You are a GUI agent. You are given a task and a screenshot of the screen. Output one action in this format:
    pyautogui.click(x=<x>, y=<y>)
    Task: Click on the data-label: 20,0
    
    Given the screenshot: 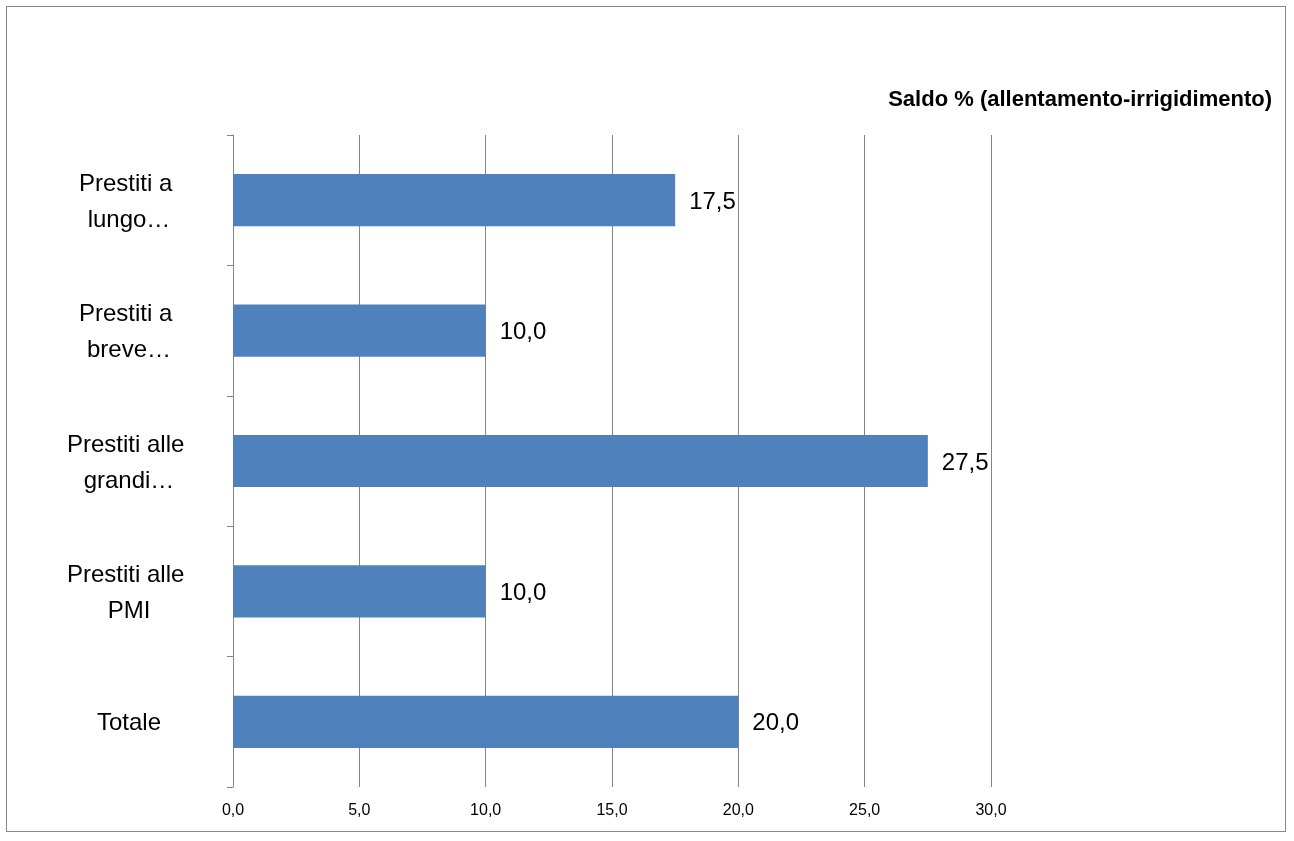 What is the action you would take?
    pyautogui.click(x=776, y=722)
    